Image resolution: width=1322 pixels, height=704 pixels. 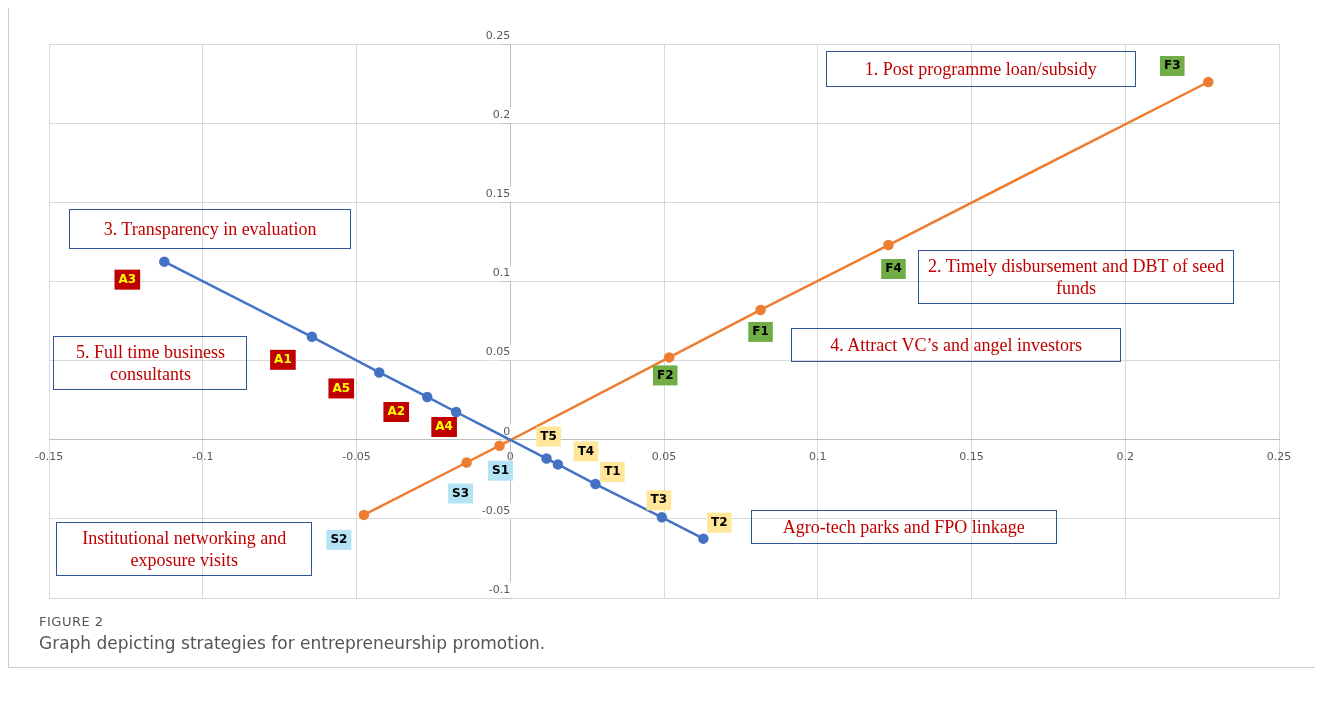 What do you see at coordinates (203, 457) in the screenshot?
I see `x-tick-label: -0.1` at bounding box center [203, 457].